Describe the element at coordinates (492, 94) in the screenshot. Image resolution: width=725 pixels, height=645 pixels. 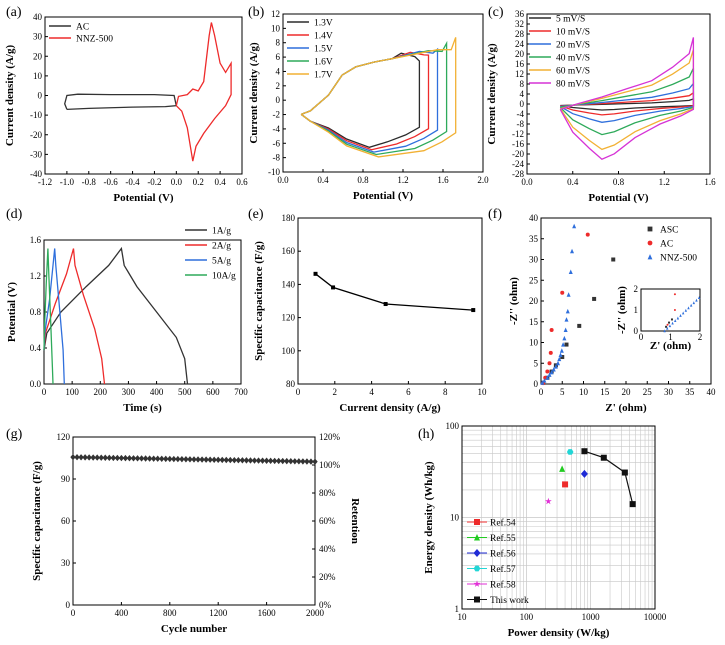
I see `y-axis-label-c: Current density (A/g)` at that location.